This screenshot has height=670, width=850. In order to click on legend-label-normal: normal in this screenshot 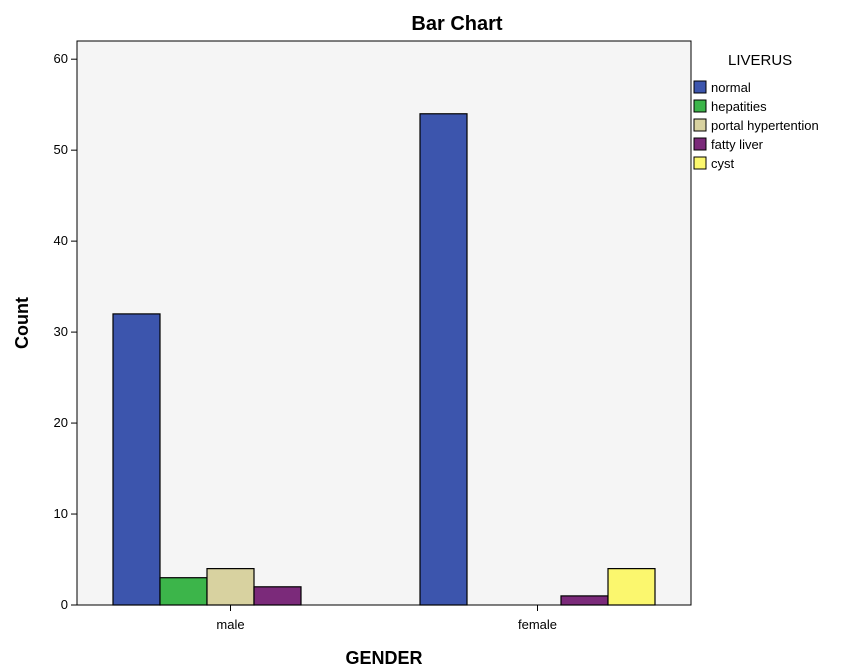, I will do `click(731, 87)`.